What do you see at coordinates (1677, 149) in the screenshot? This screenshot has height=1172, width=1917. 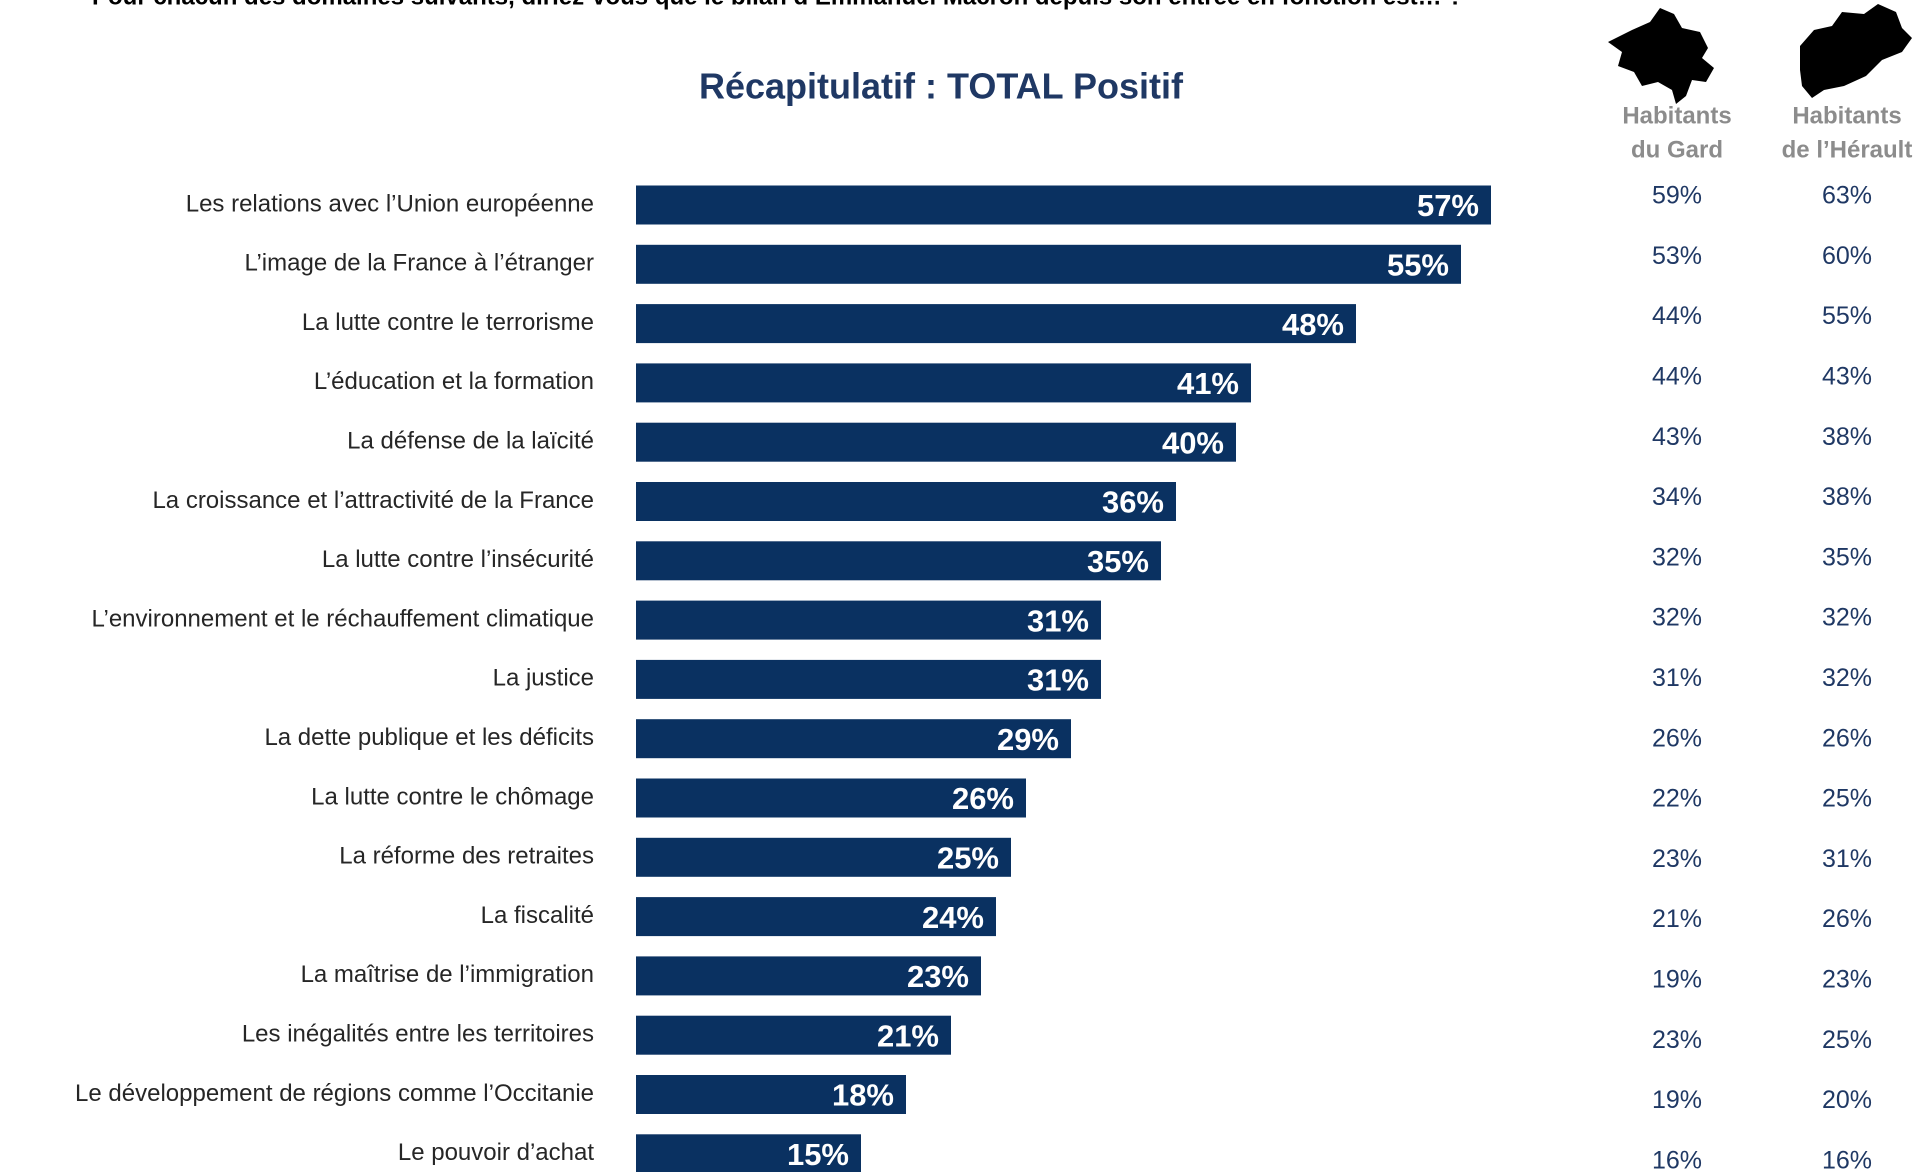 I see `column-header: du Gard` at bounding box center [1677, 149].